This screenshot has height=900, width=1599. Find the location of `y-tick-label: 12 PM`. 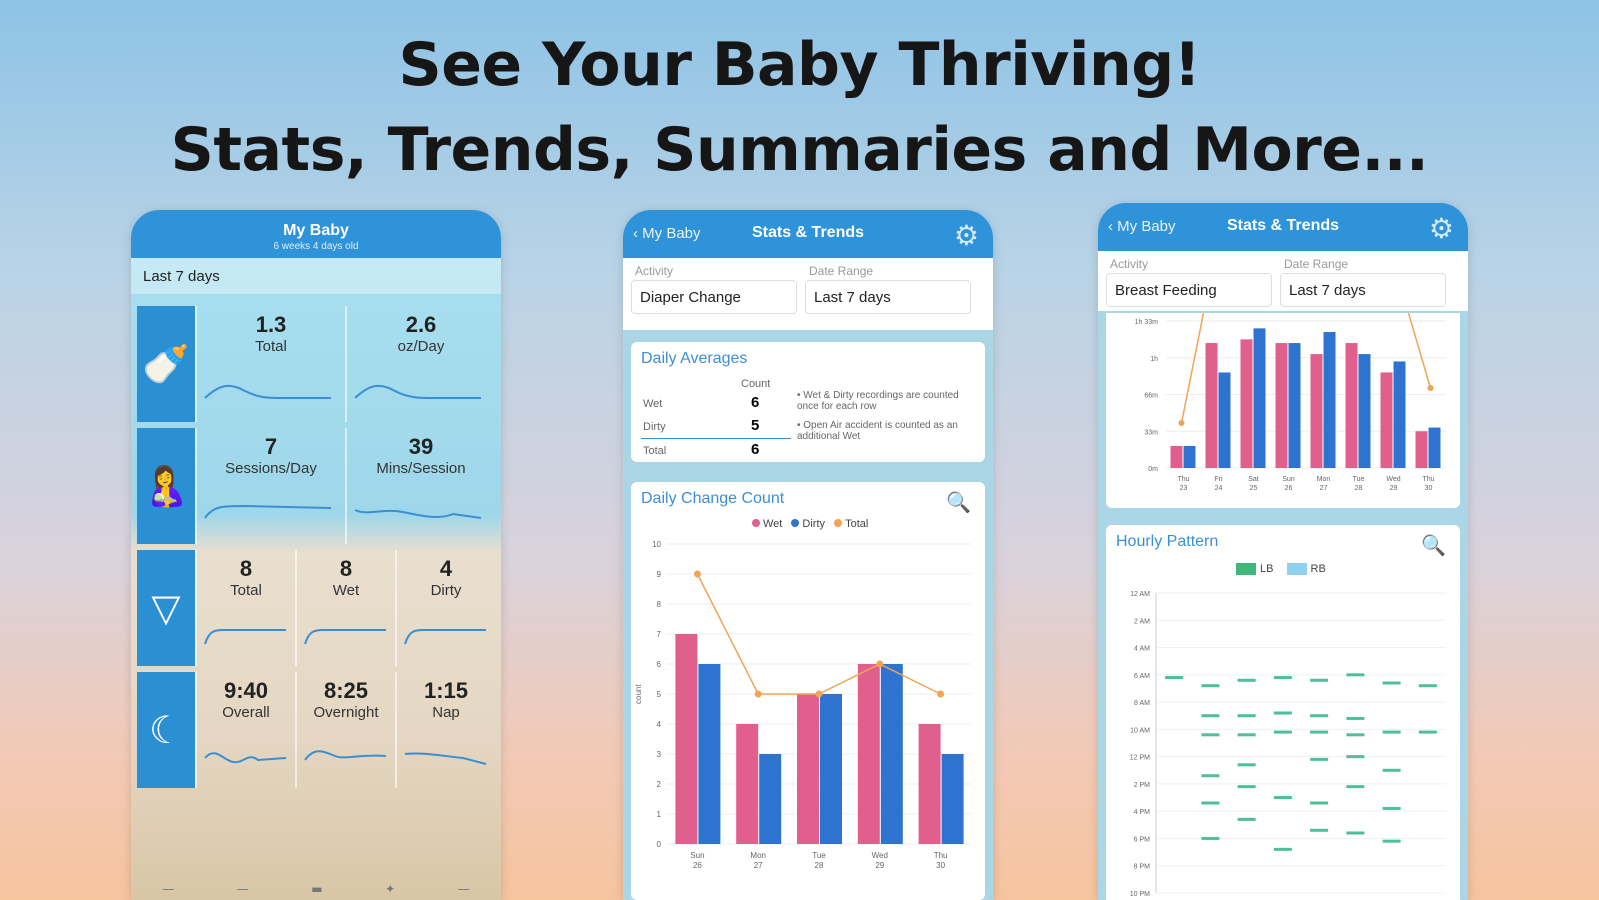

y-tick-label: 12 PM is located at coordinates (1140, 758).